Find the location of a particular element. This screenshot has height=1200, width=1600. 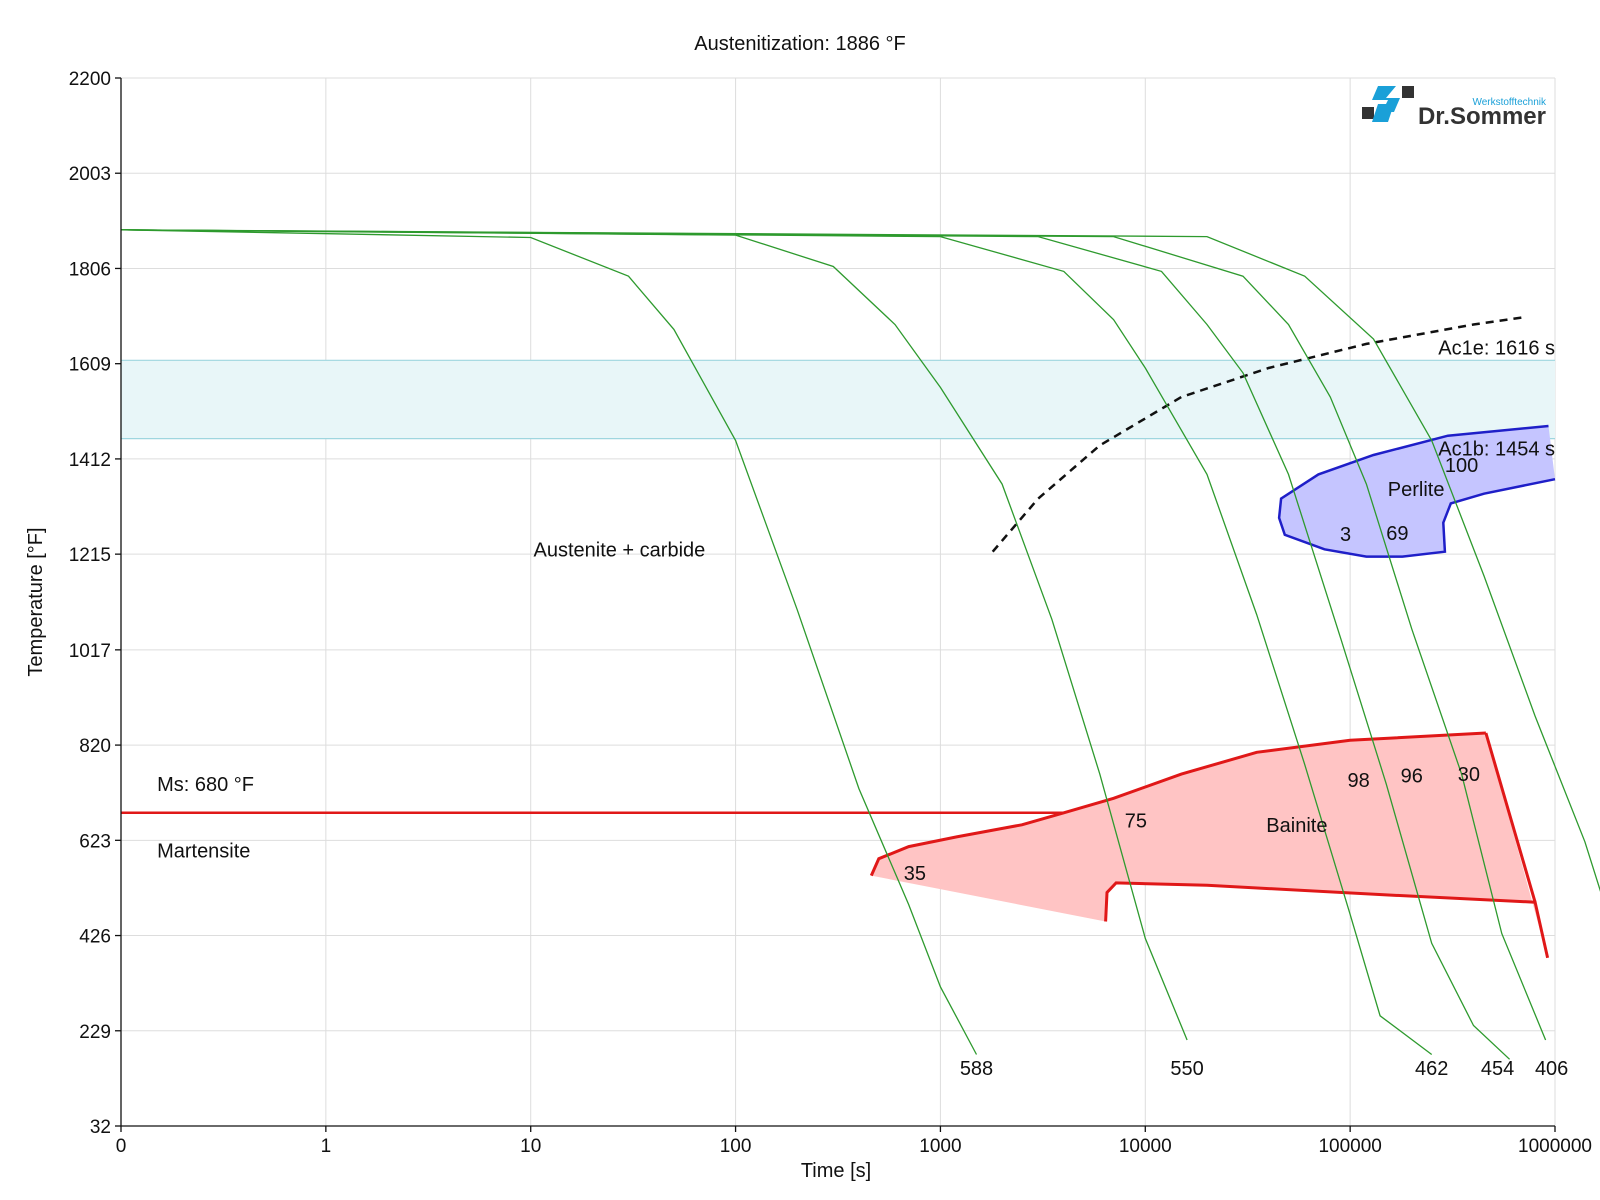

logo: Werkstofftechnik Dr.Sommer is located at coordinates (1454, 108).